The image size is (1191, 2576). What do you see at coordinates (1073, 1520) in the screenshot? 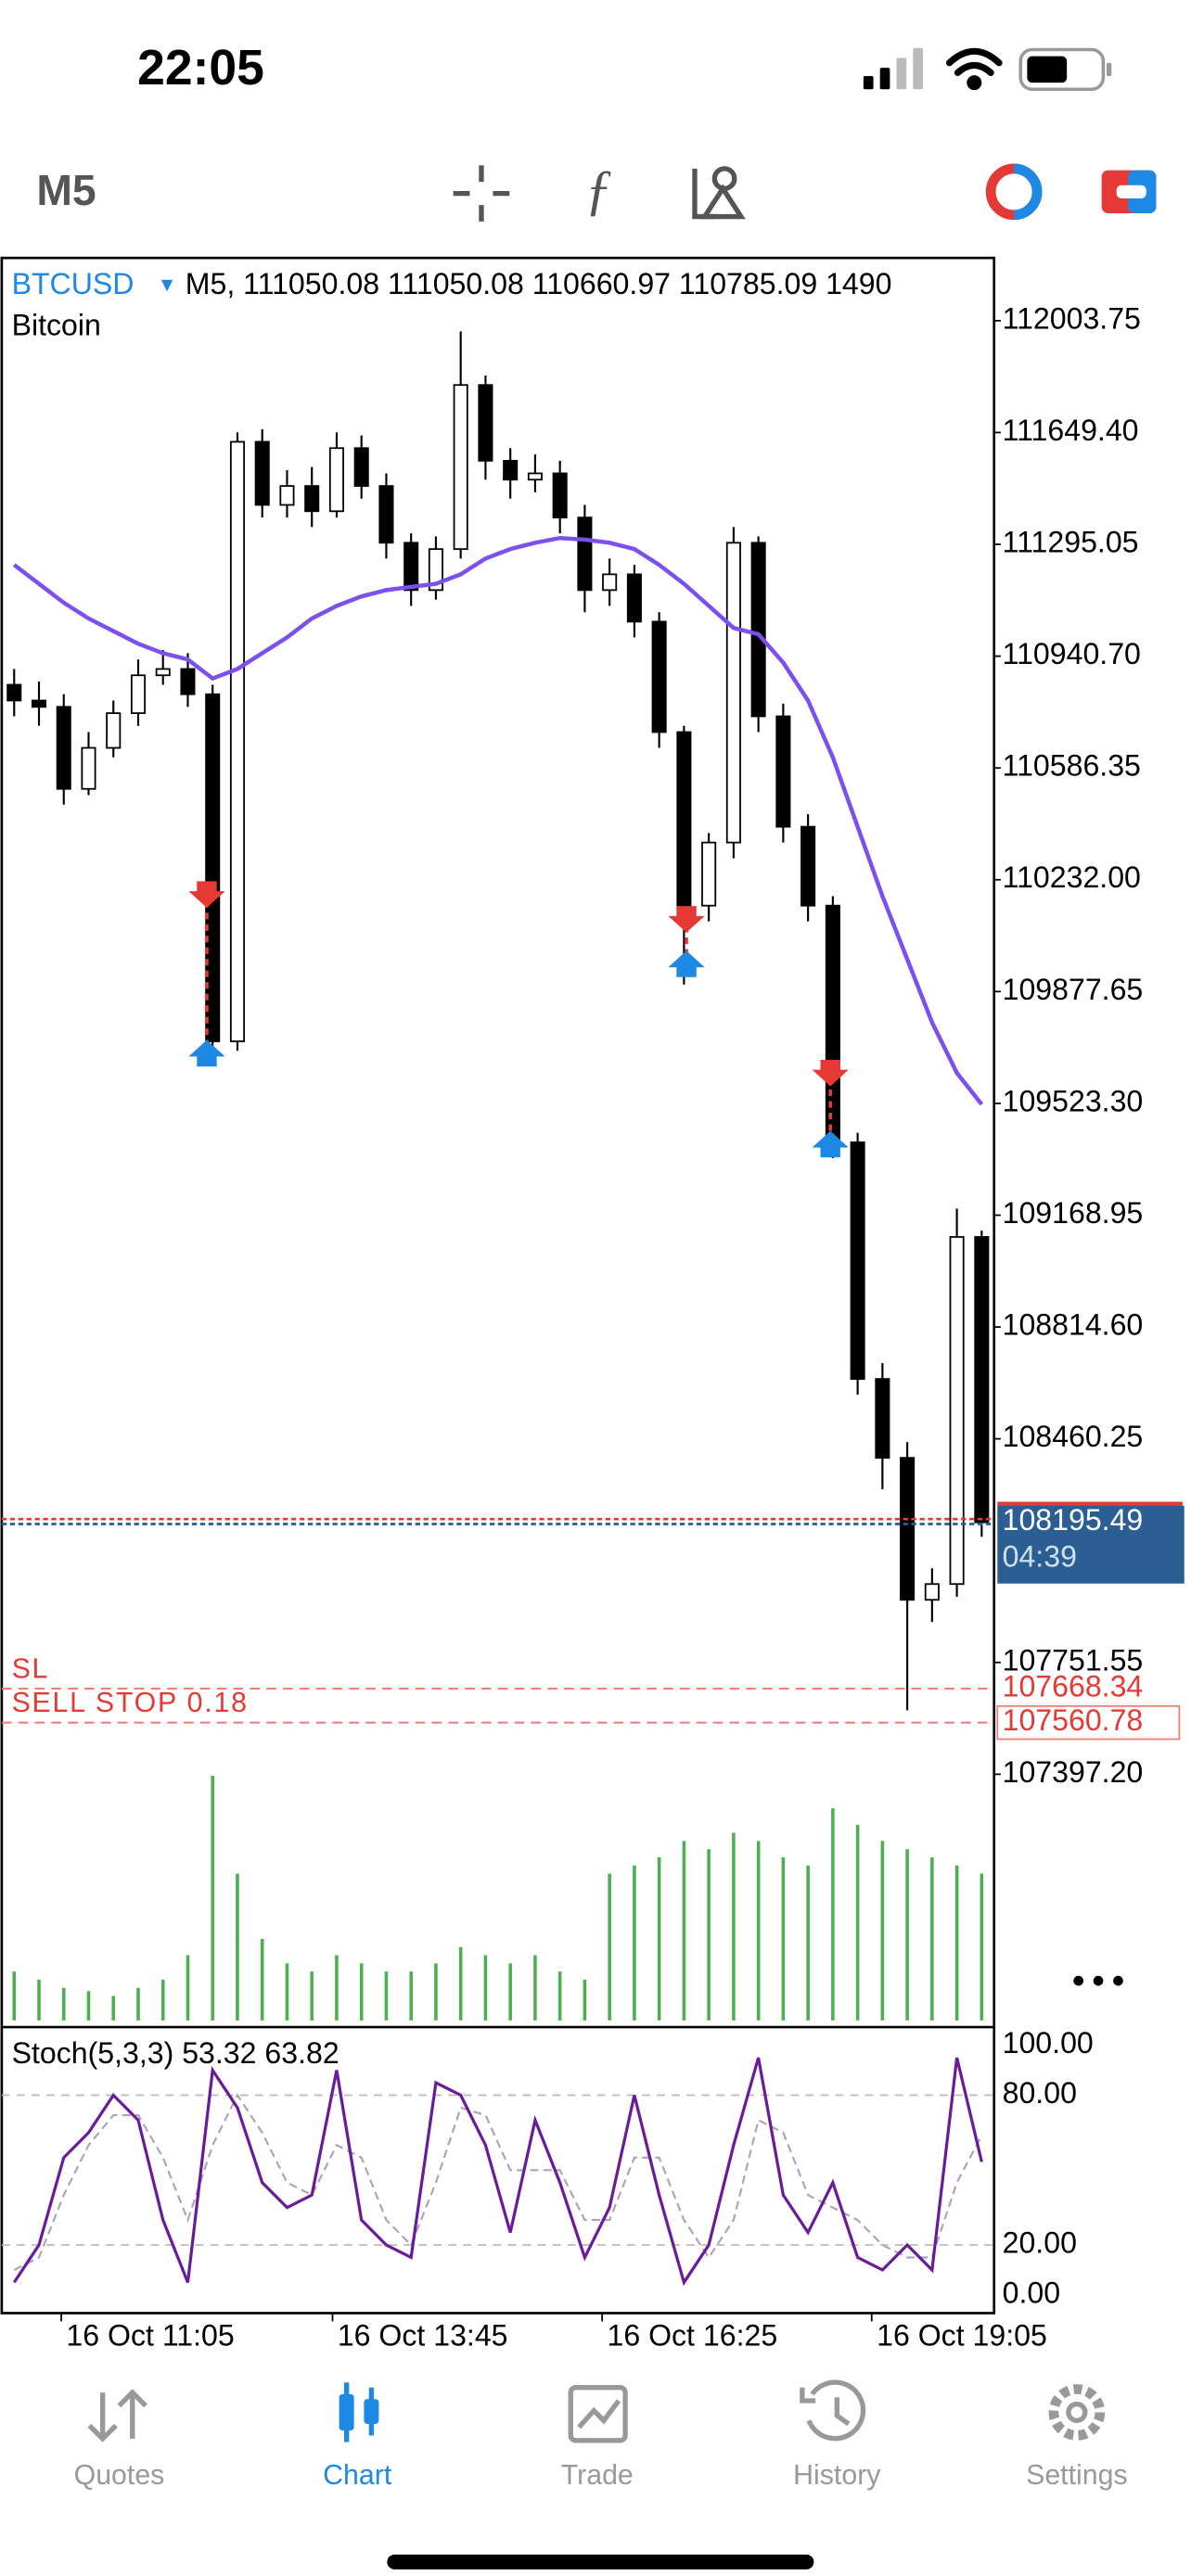
I see `bid-label: 108195.49` at bounding box center [1073, 1520].